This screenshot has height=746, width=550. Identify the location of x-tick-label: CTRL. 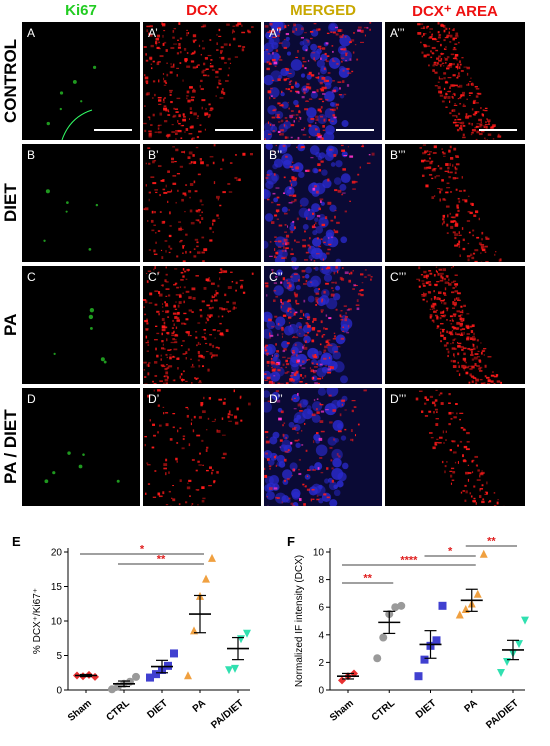
(118, 711).